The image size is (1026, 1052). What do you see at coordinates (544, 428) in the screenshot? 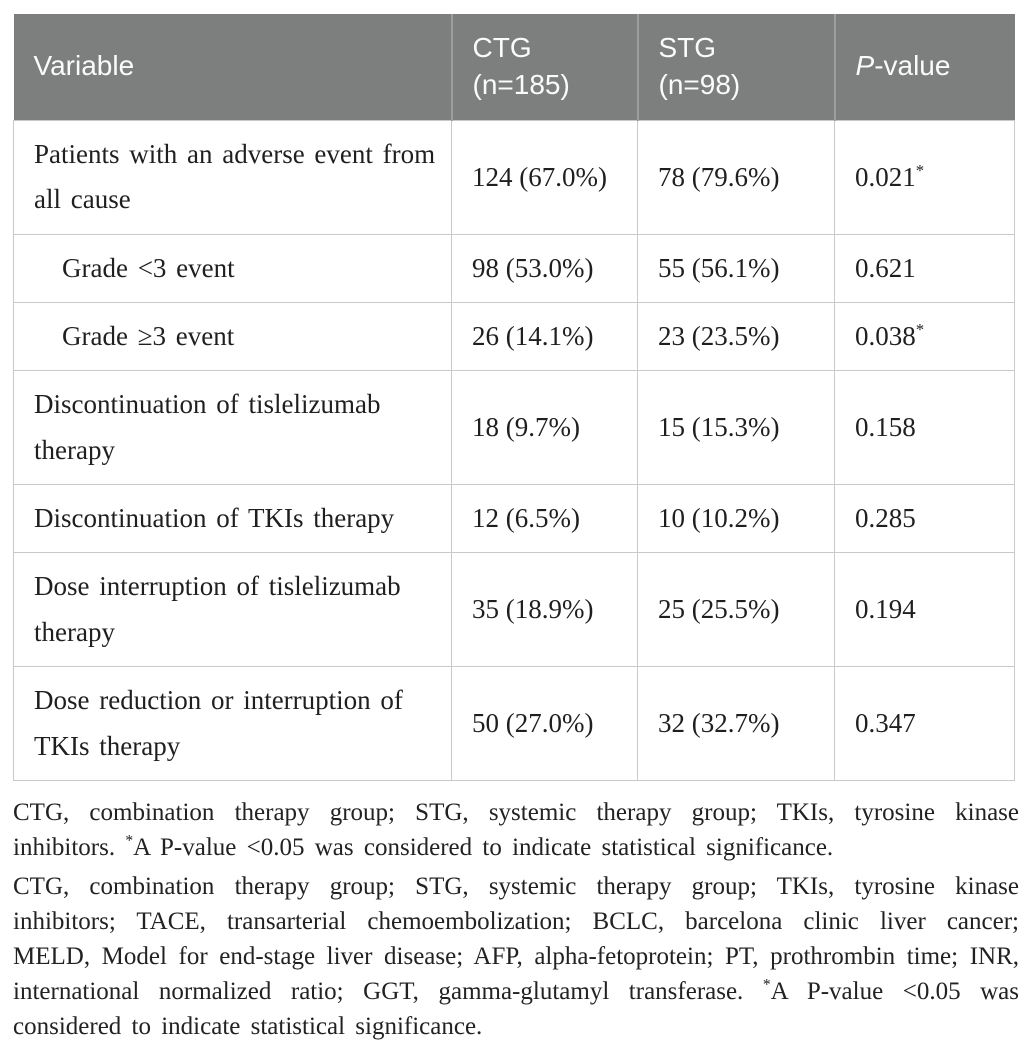
I see `ctg-value-cell: 18 (9.7%)` at bounding box center [544, 428].